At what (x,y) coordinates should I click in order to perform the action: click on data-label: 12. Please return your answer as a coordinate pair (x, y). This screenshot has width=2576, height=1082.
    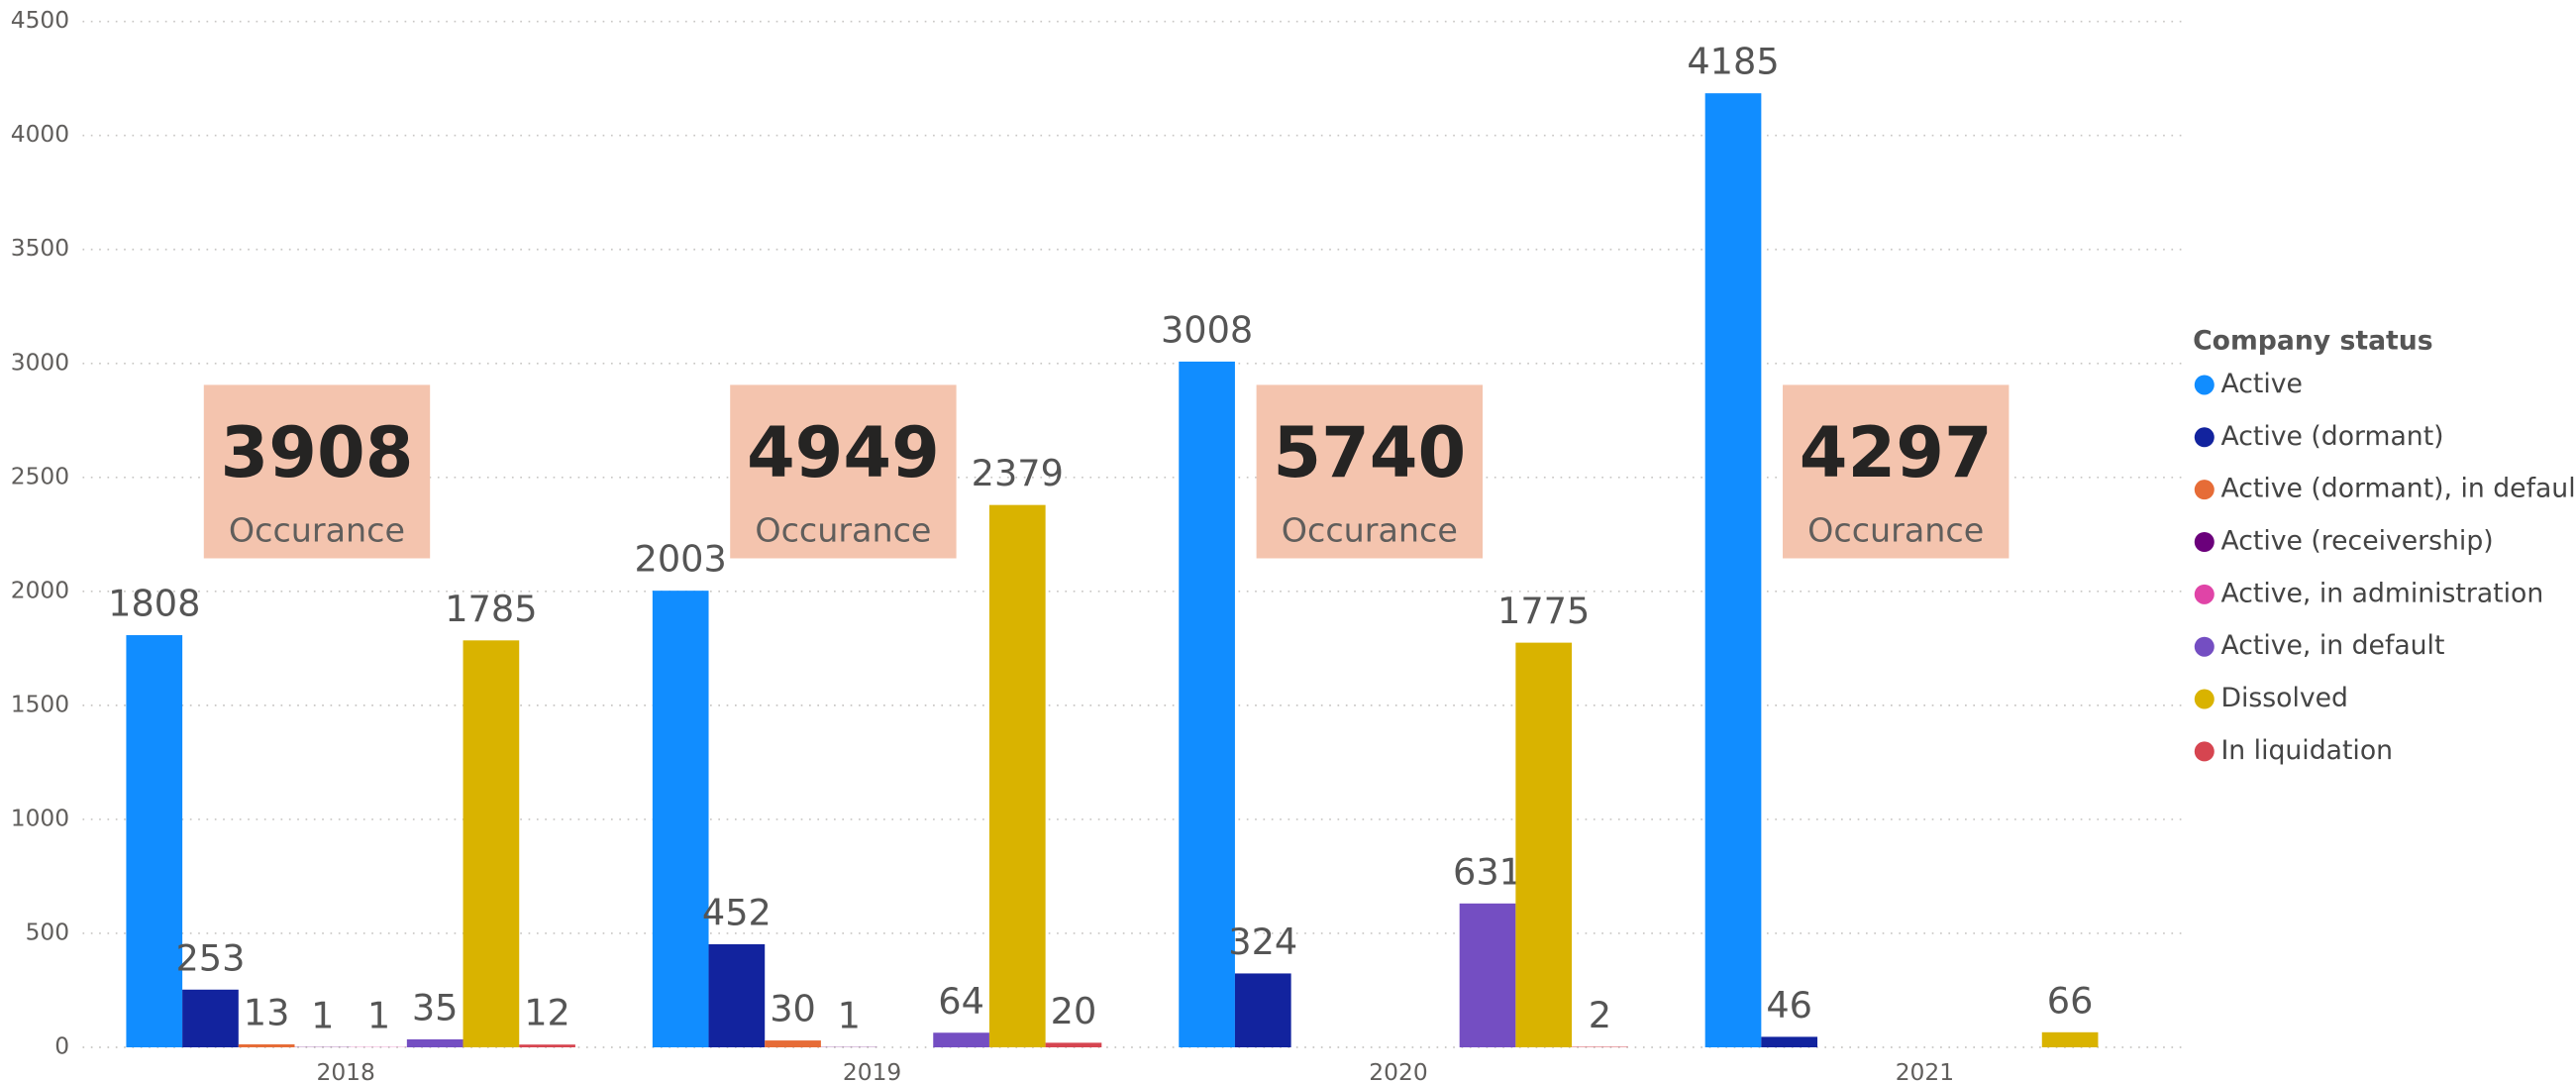
    Looking at the image, I should click on (547, 1013).